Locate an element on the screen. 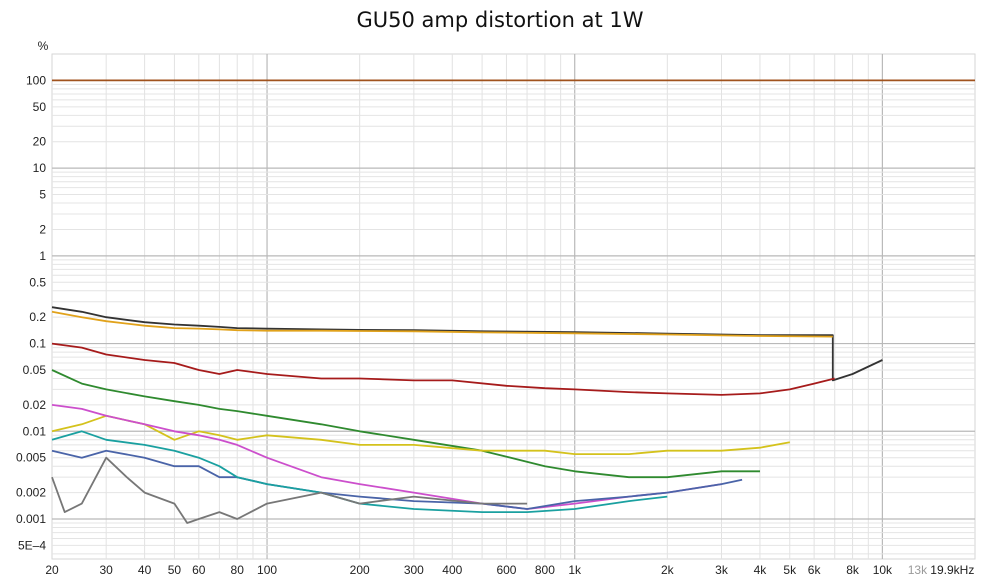  x-tick-label: 1k is located at coordinates (575, 570).